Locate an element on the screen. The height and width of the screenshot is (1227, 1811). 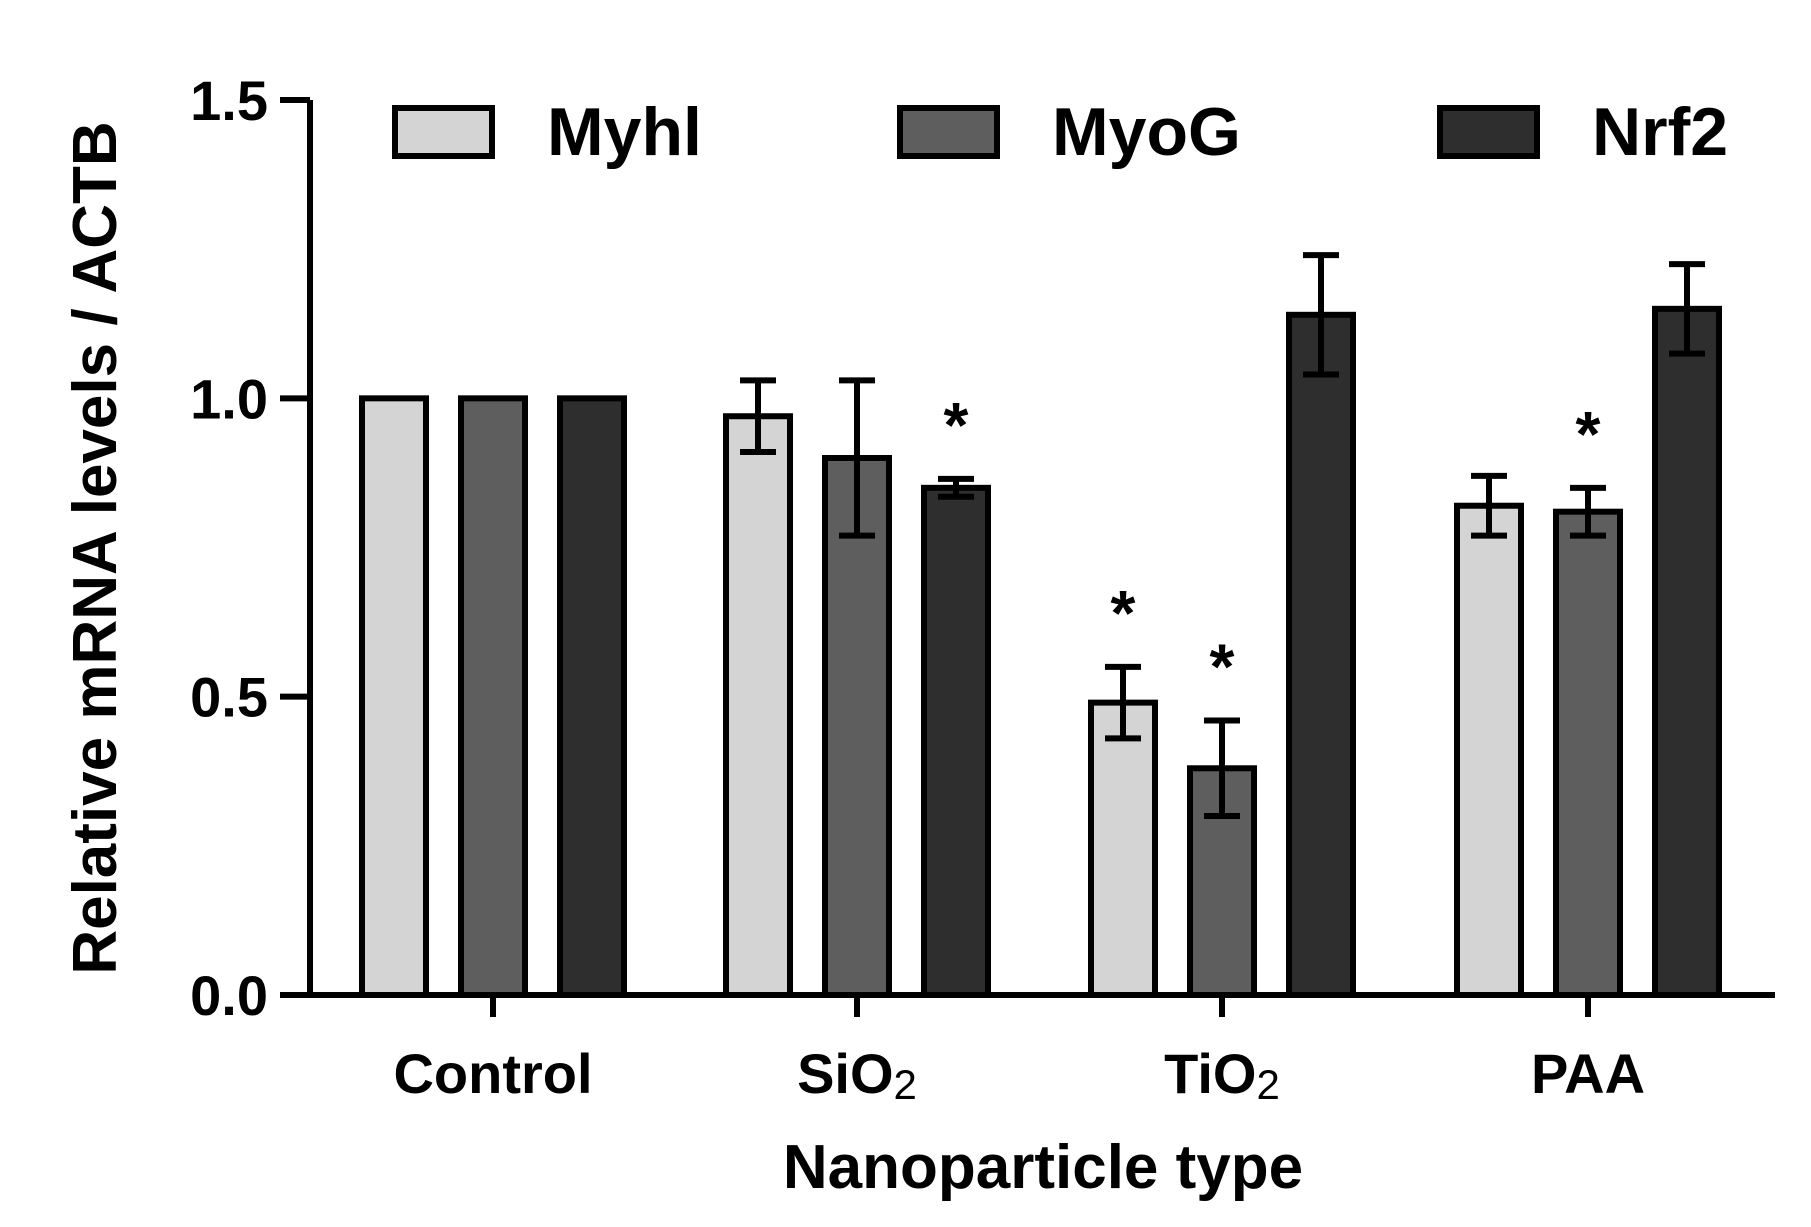
x-ticks: Control SiO2 TiO2 PAA is located at coordinates (1019, 1051).